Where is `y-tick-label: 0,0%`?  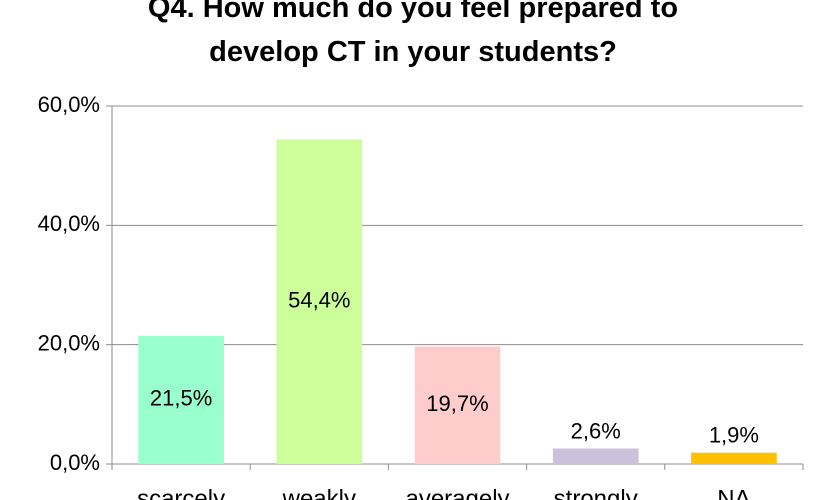
y-tick-label: 0,0% is located at coordinates (75, 462).